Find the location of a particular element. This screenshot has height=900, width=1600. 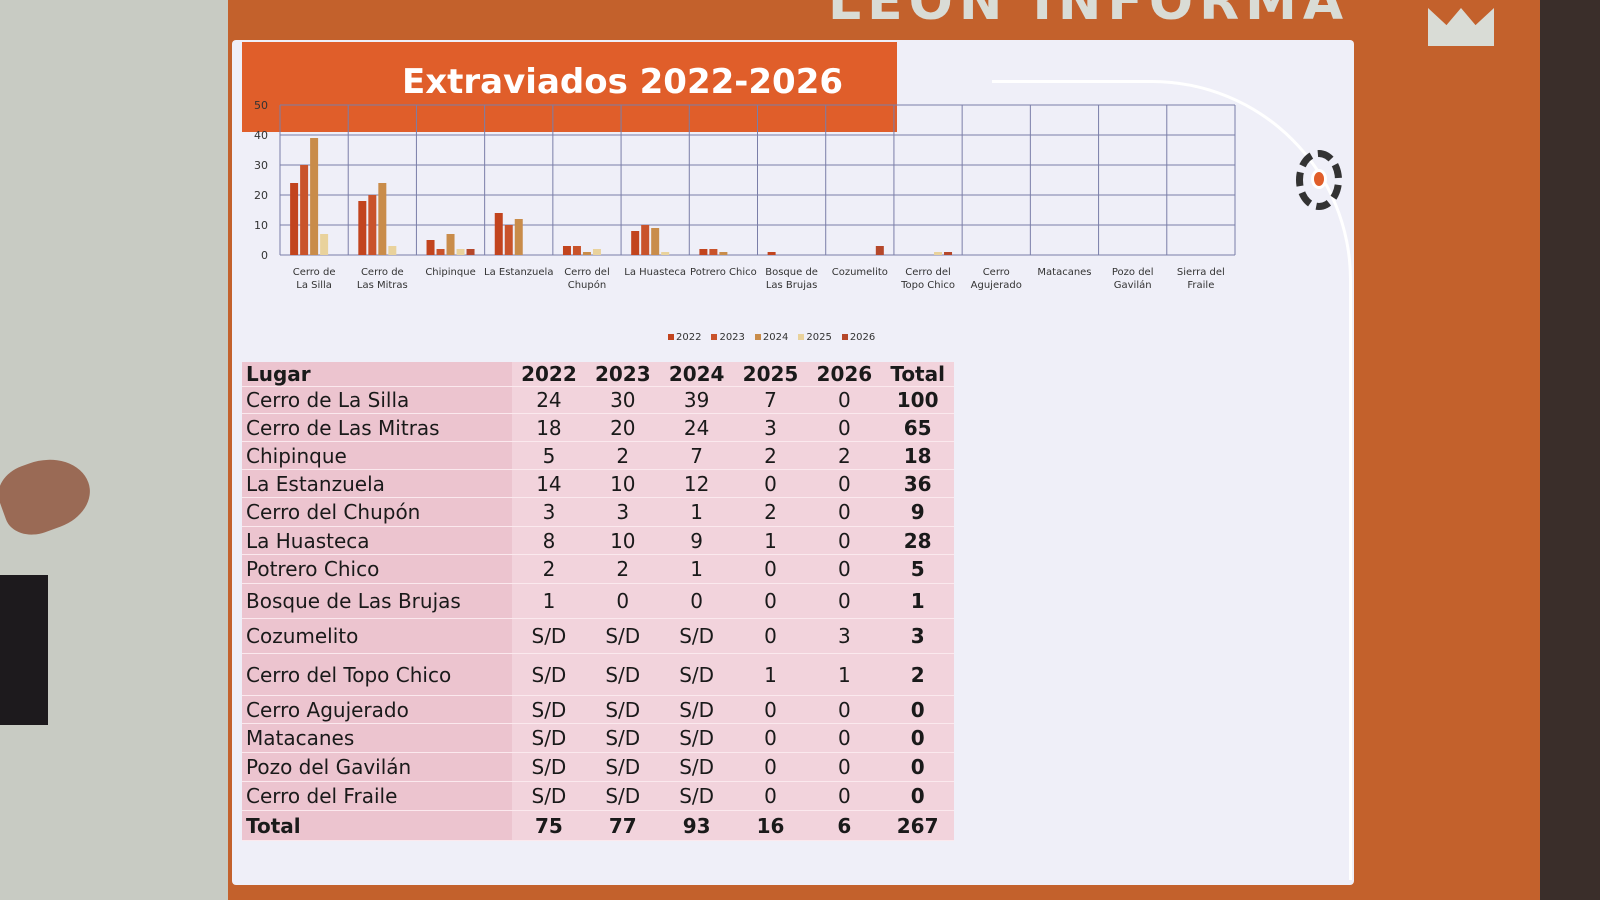

table-cell: La Huasteca is located at coordinates (377, 540).